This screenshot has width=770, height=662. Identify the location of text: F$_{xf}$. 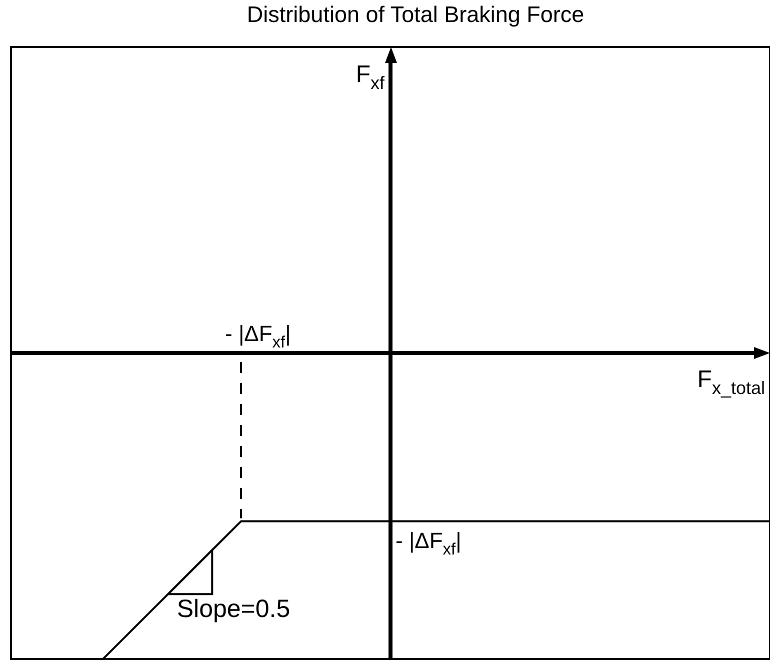
(370, 77).